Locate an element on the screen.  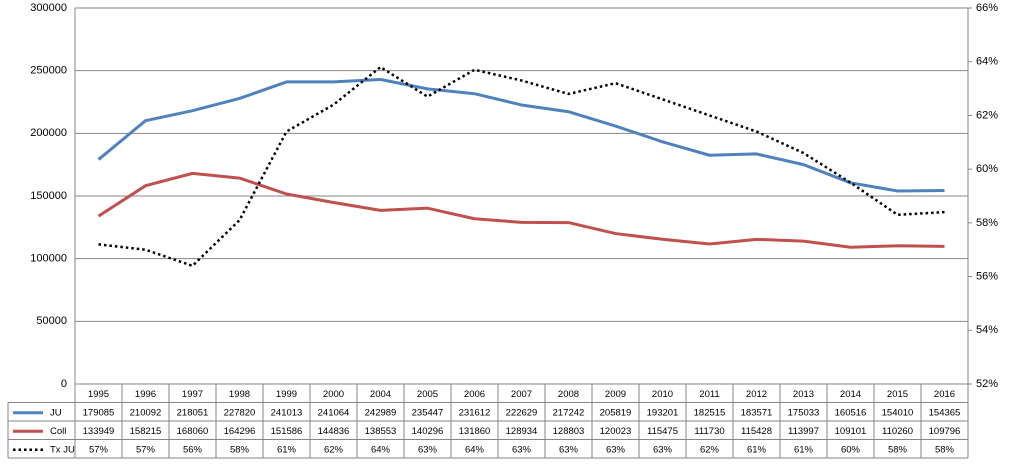
table-value: 120023 is located at coordinates (616, 431).